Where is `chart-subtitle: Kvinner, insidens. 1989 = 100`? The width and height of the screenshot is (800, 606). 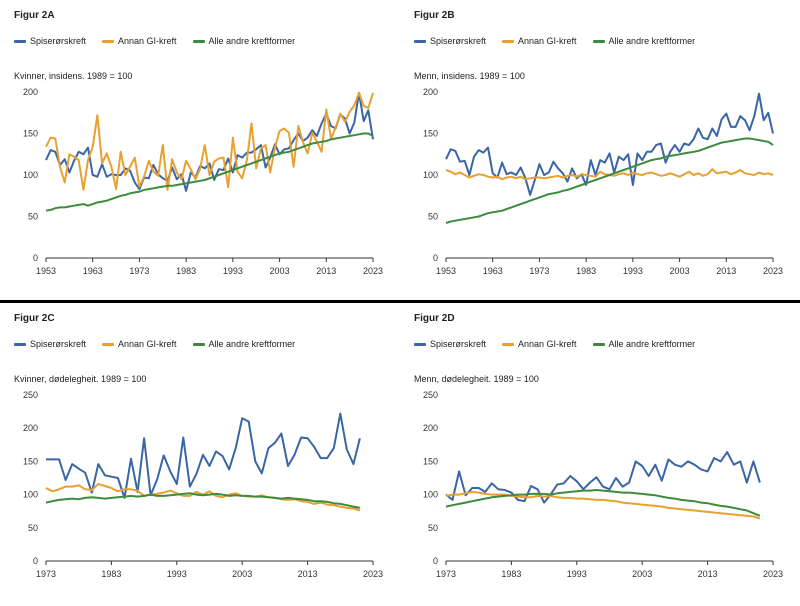 chart-subtitle: Kvinner, insidens. 1989 = 100 is located at coordinates (73, 76).